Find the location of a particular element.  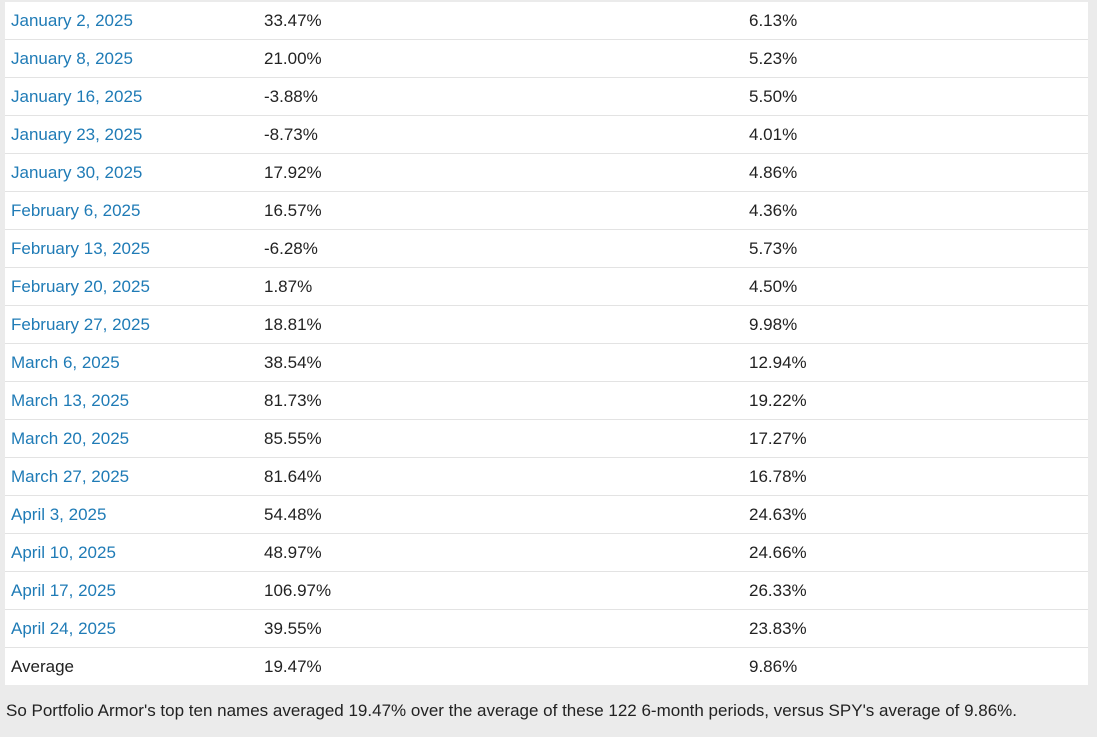

date-link: January 2, 2025 is located at coordinates (72, 20).